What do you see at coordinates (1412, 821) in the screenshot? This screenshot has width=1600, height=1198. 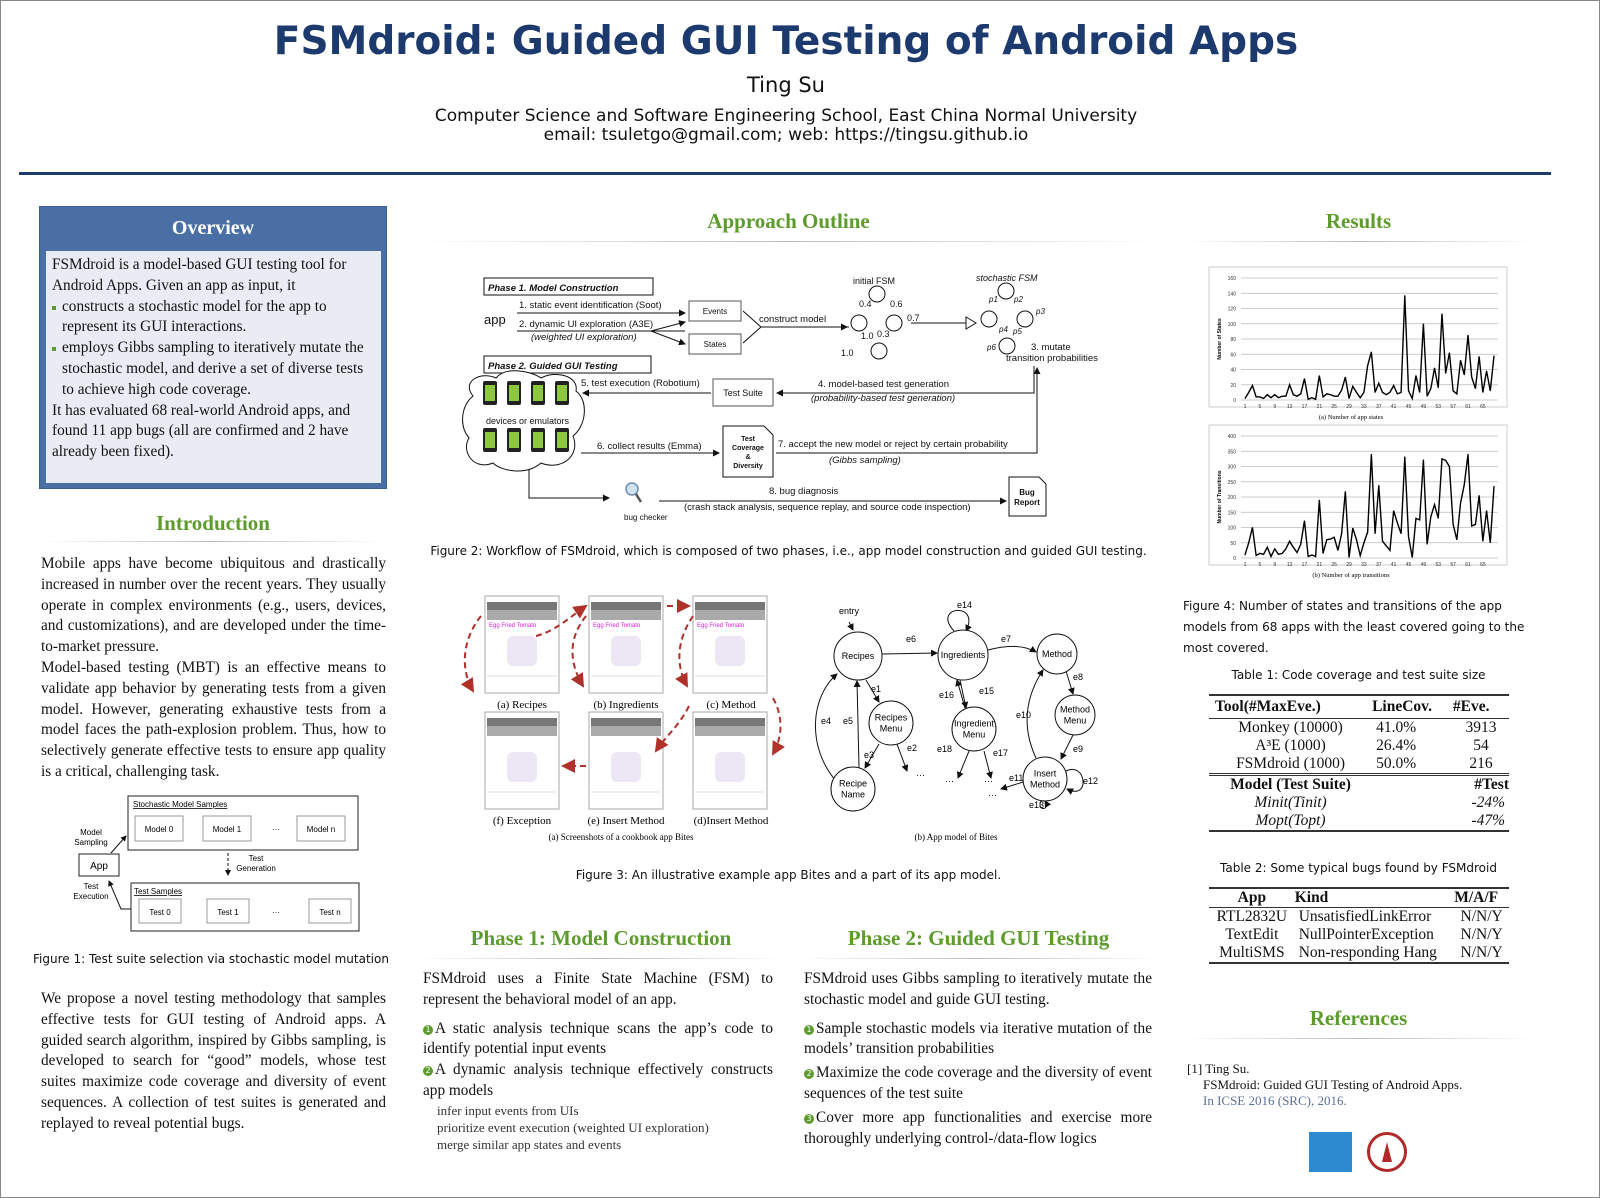 I see `table-cell` at bounding box center [1412, 821].